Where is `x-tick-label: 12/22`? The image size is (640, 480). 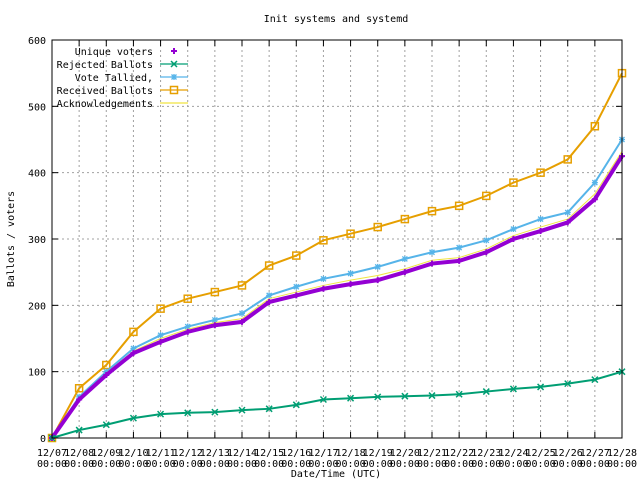 x-tick-label: 12/22 is located at coordinates (459, 453).